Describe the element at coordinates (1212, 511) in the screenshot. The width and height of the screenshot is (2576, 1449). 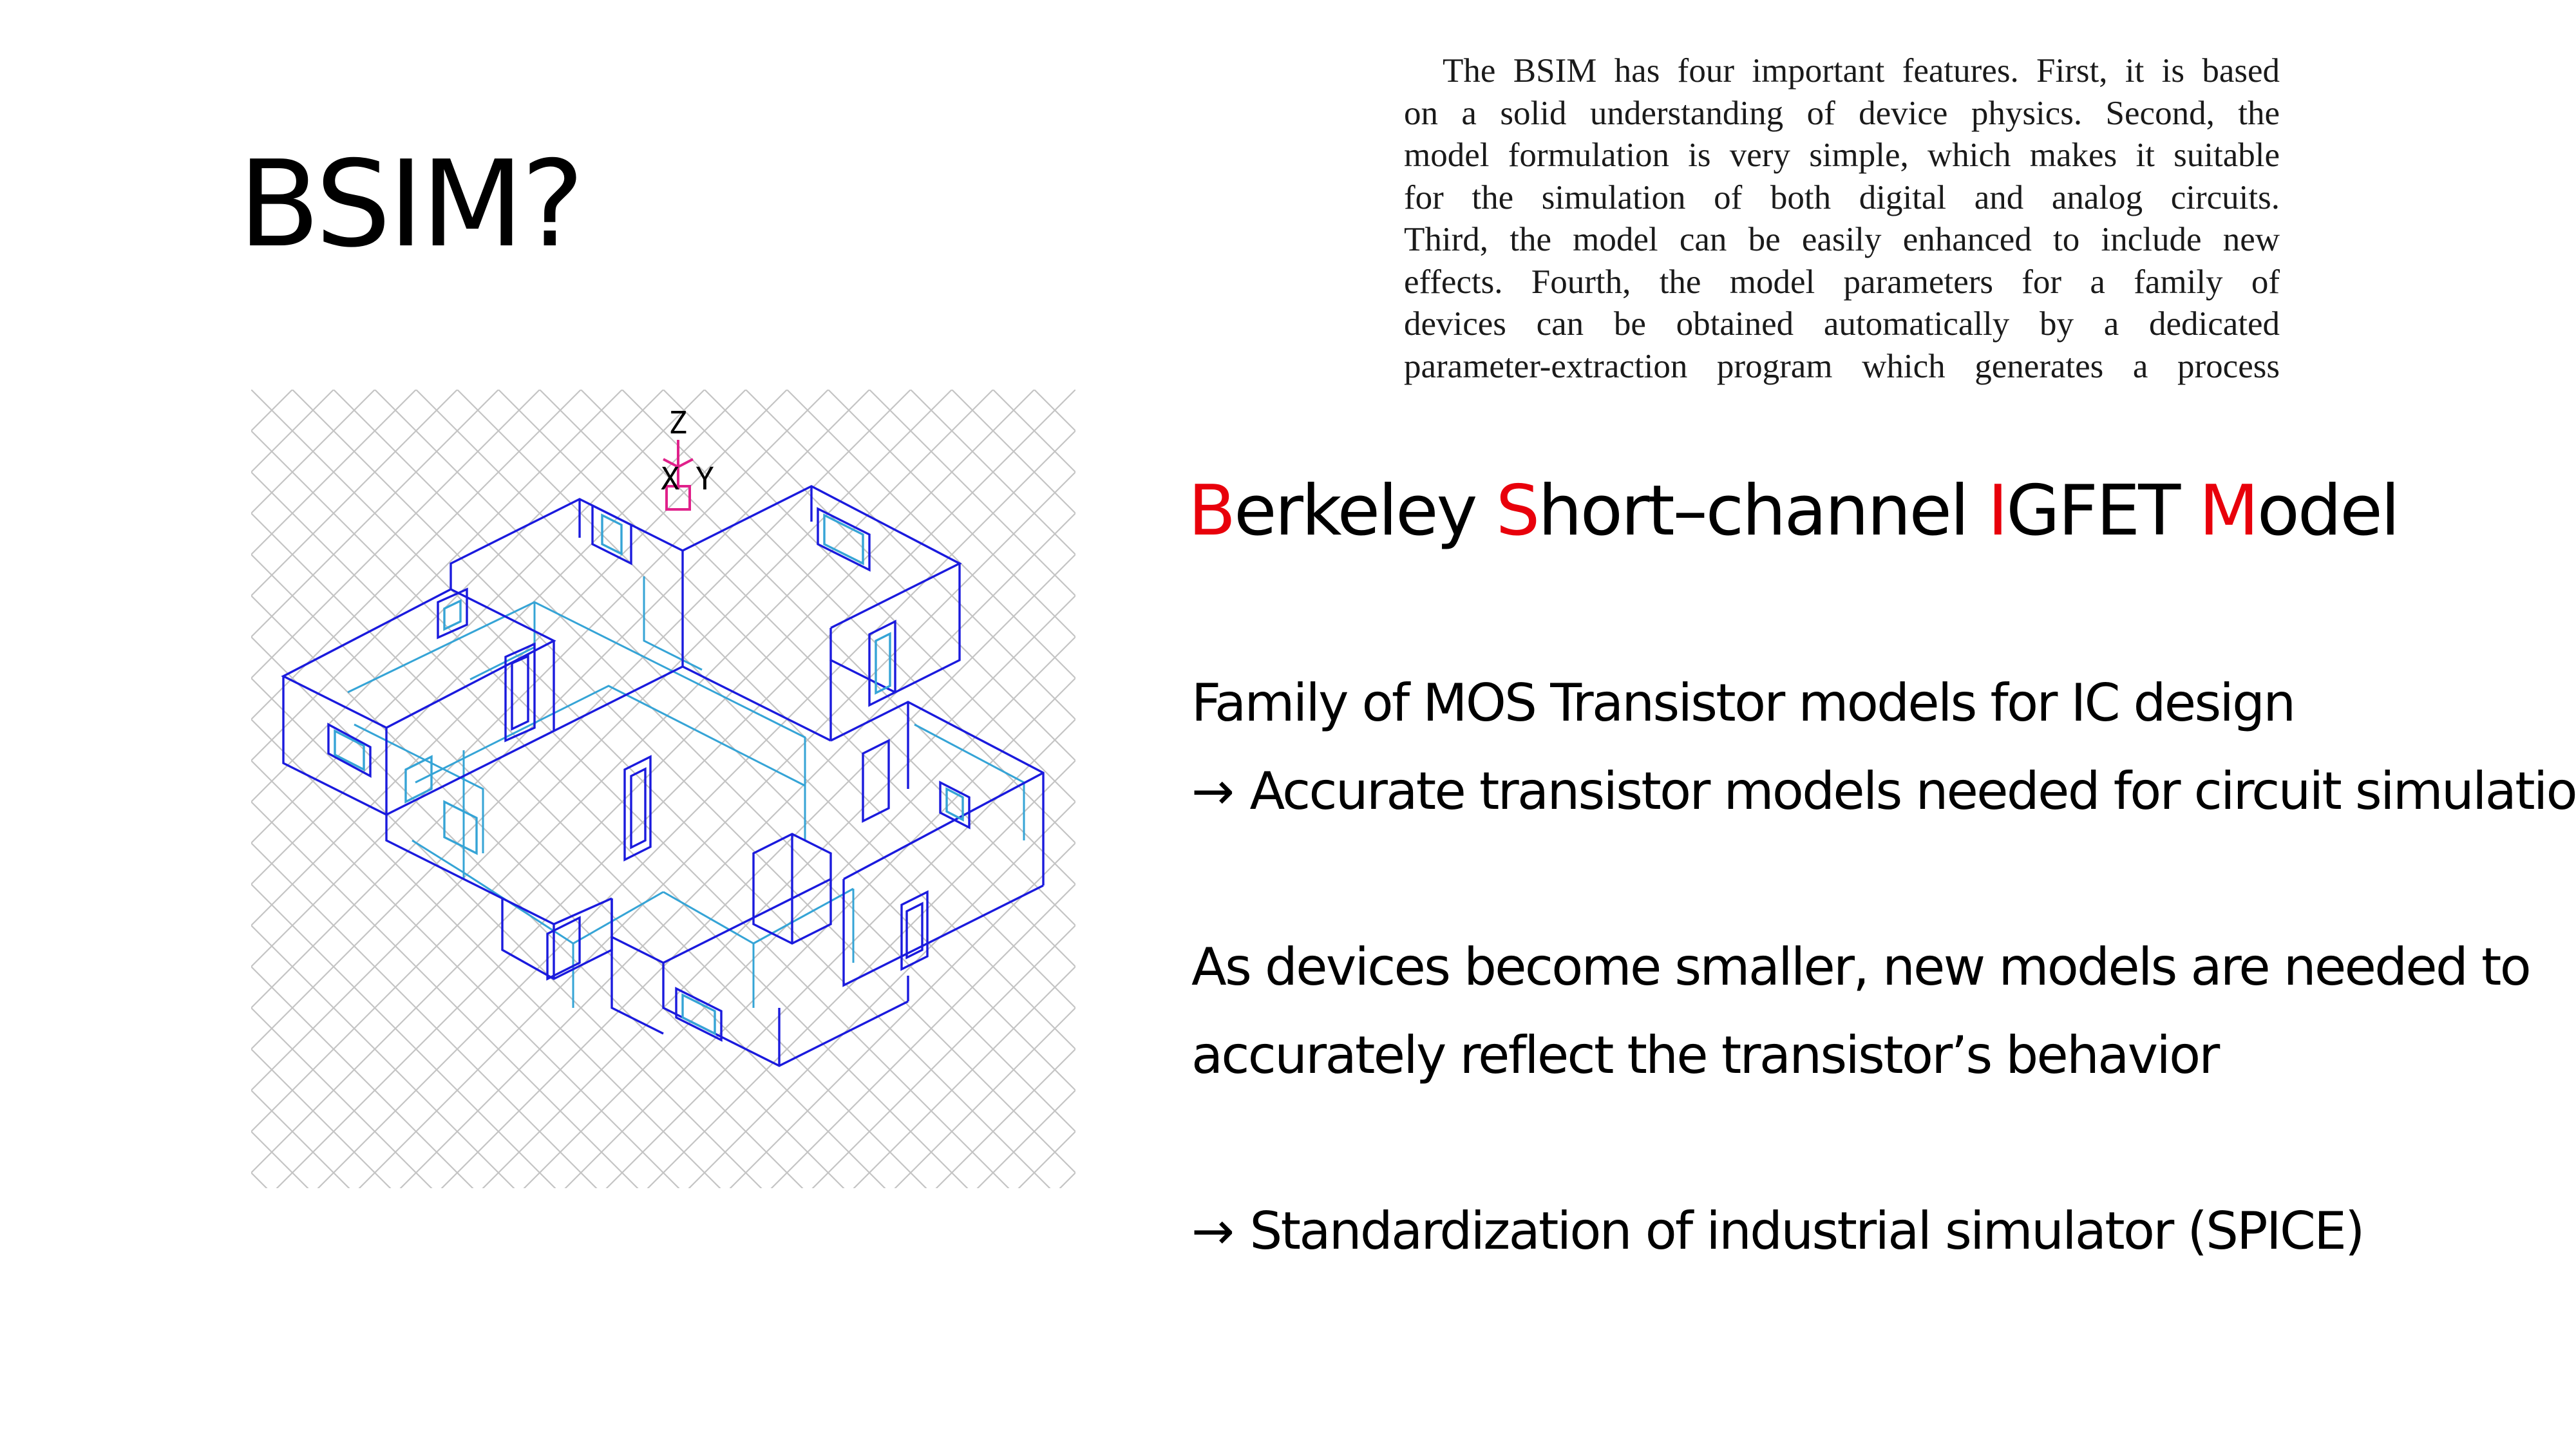
I see `acronym-initial-b: B` at that location.